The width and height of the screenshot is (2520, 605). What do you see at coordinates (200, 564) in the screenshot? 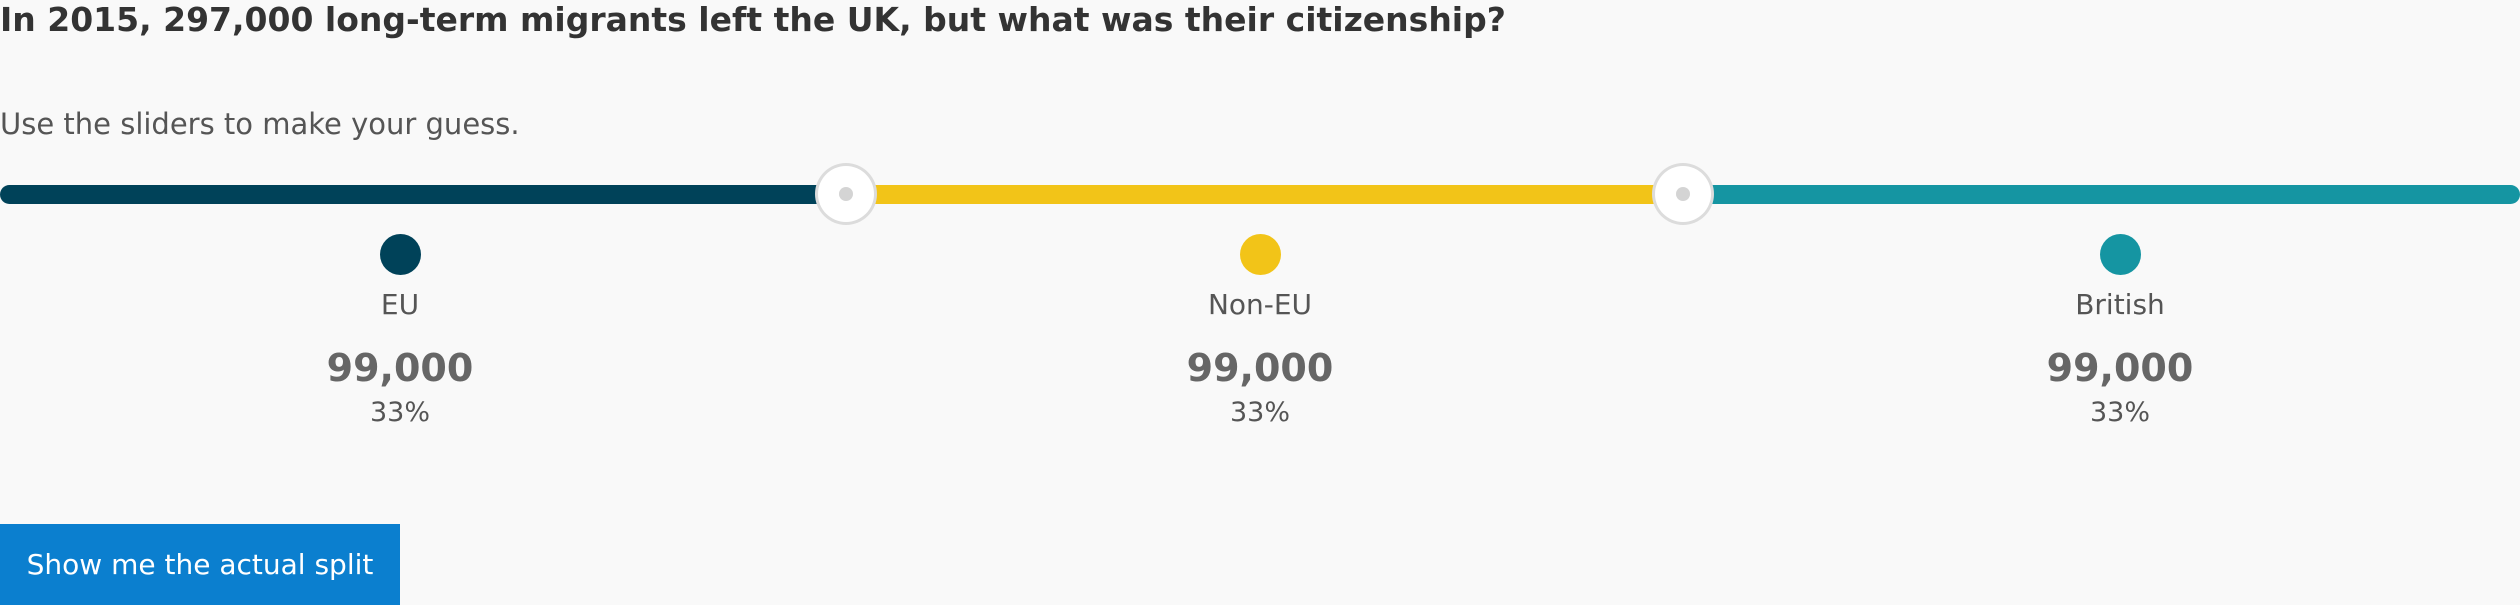
I see `show-actual-split-button: Show me the actual split` at bounding box center [200, 564].